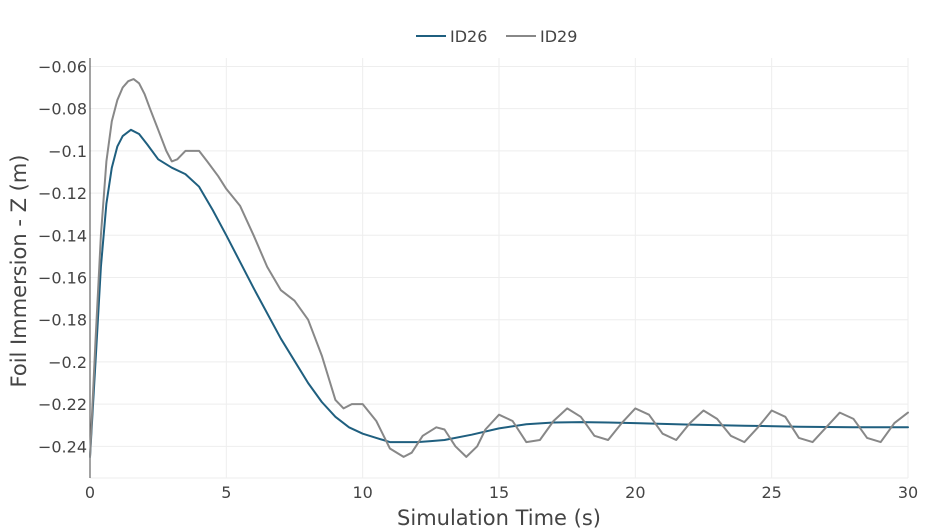  I want to click on legend-item-id26: ID26, so click(451, 36).